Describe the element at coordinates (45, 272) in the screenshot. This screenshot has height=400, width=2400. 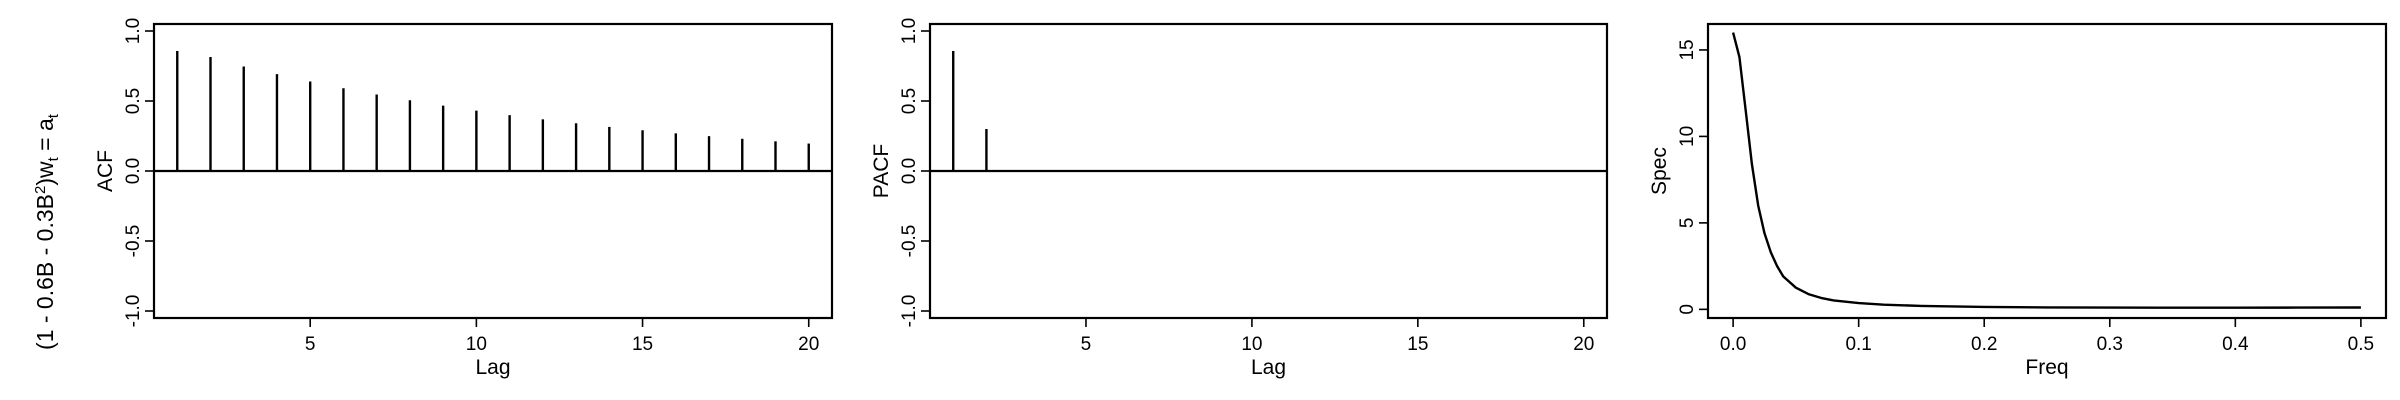
I see `row-label-prefix: (1 - 0.6B - 0.3B` at that location.